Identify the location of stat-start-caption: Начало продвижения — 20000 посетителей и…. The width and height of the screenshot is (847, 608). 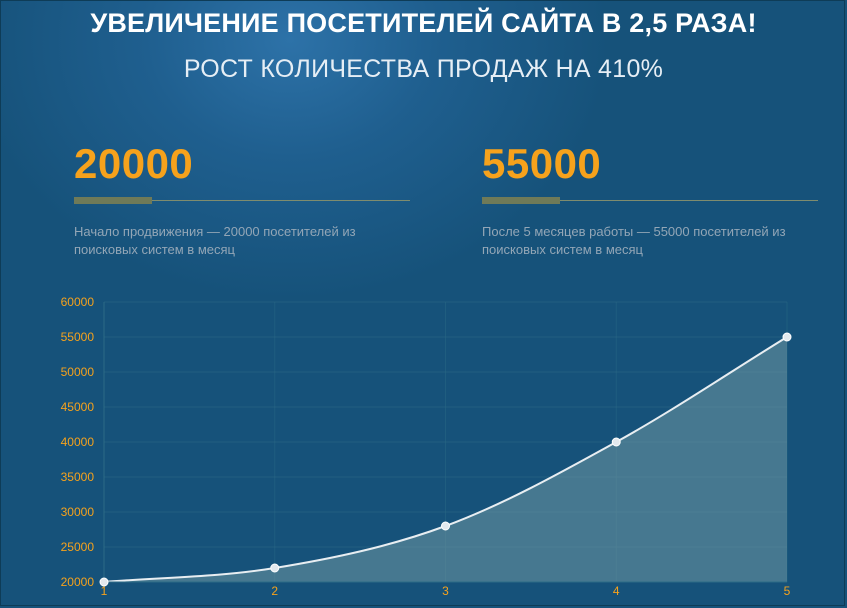
(215, 240).